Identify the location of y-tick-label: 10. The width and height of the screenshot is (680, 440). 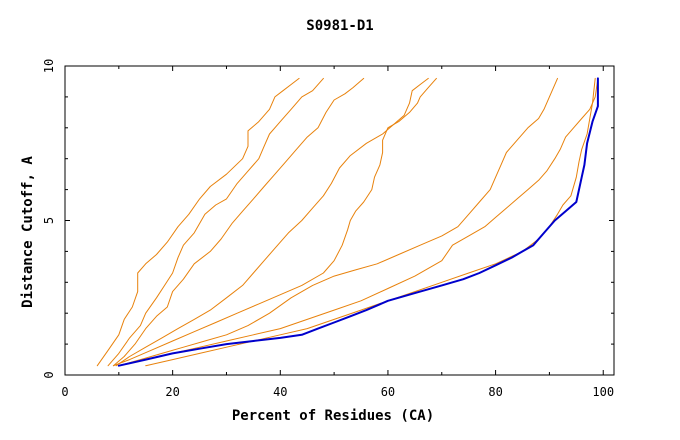
(49, 66).